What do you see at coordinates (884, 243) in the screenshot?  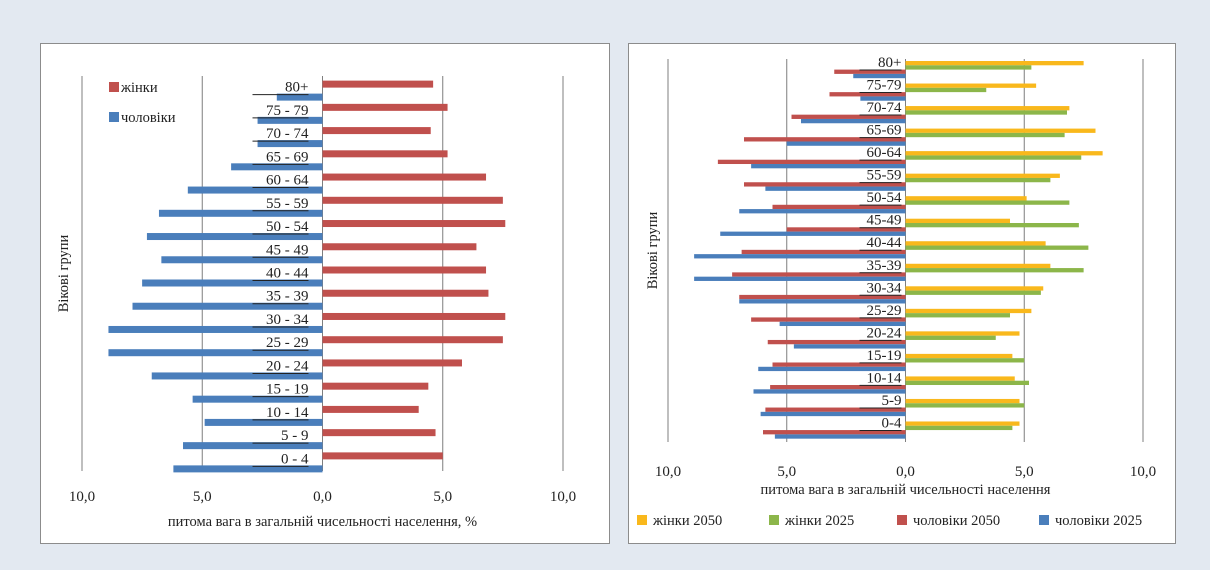 I see `category-label-8: 40-44` at bounding box center [884, 243].